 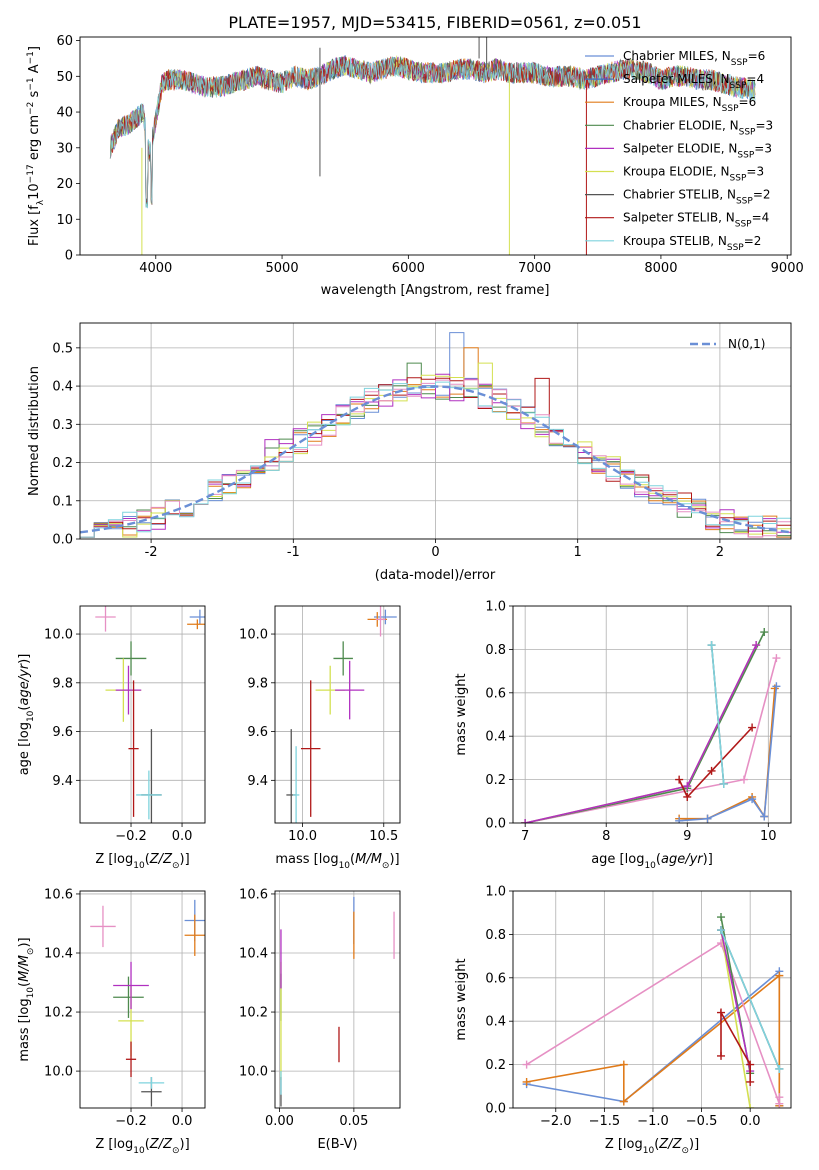 What do you see at coordinates (768, 836) in the screenshot?
I see `x-tick-label: 10` at bounding box center [768, 836].